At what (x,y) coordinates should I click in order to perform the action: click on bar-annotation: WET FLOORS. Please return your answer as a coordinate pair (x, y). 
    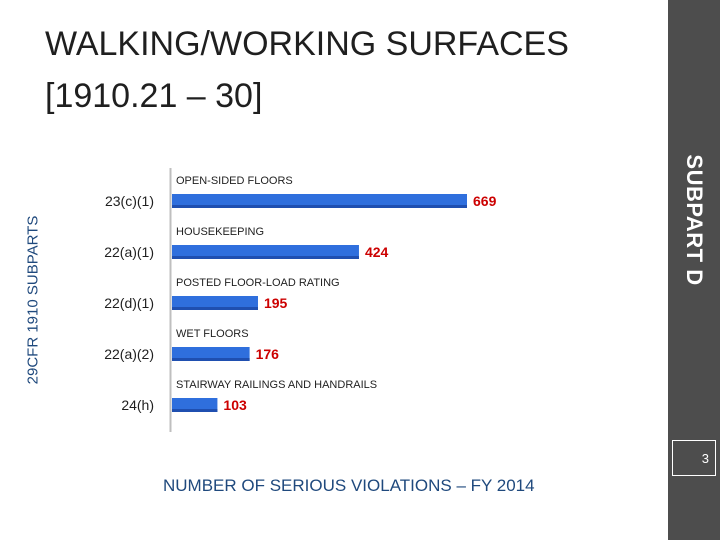
    Looking at the image, I should click on (212, 334).